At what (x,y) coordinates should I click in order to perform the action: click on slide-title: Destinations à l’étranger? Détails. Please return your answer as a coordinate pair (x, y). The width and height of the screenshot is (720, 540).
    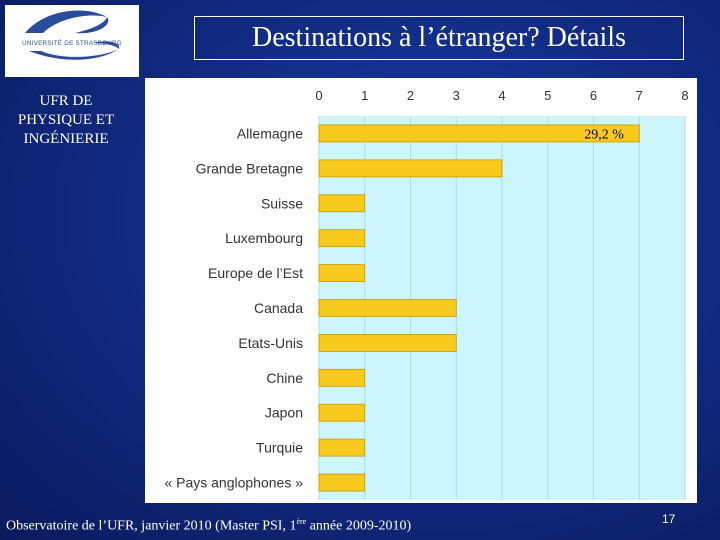
    Looking at the image, I should click on (439, 38).